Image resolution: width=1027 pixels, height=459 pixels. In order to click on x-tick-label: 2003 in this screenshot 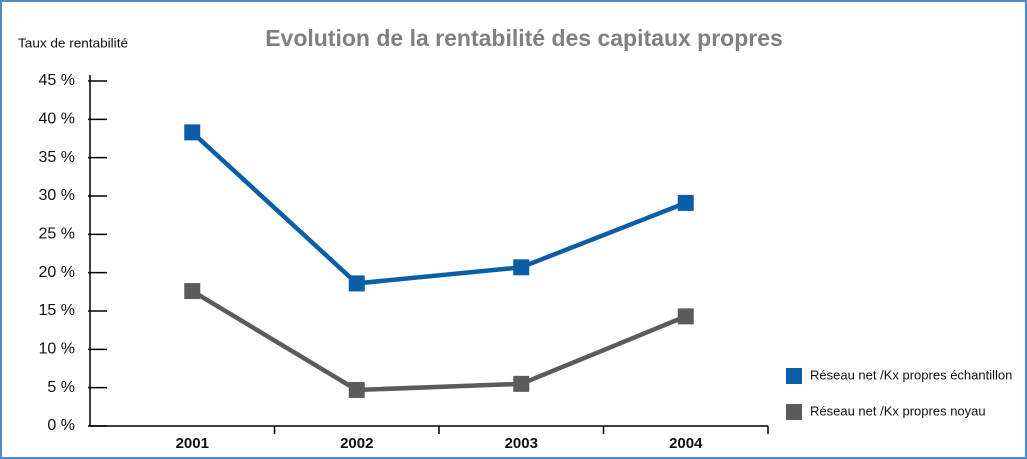, I will do `click(521, 443)`.